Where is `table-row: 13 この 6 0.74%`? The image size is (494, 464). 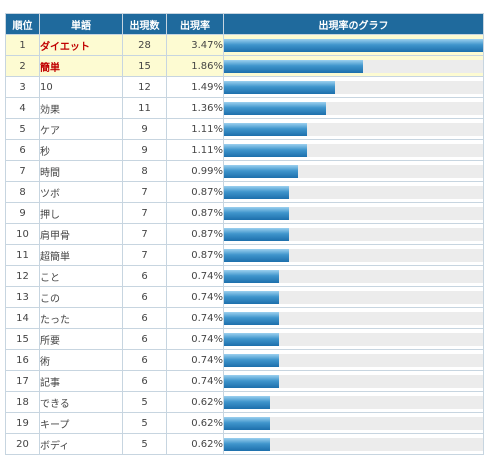
table-row: 13 この 6 0.74% is located at coordinates (244, 297).